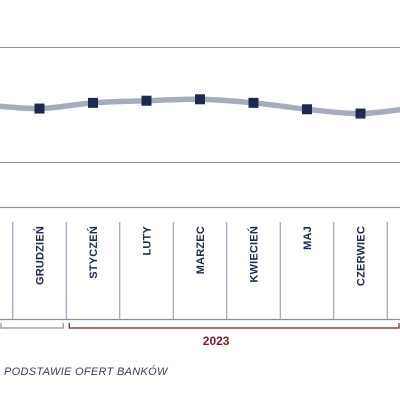 This screenshot has width=400, height=400. What do you see at coordinates (201, 250) in the screenshot?
I see `category-label: MARZEC` at bounding box center [201, 250].